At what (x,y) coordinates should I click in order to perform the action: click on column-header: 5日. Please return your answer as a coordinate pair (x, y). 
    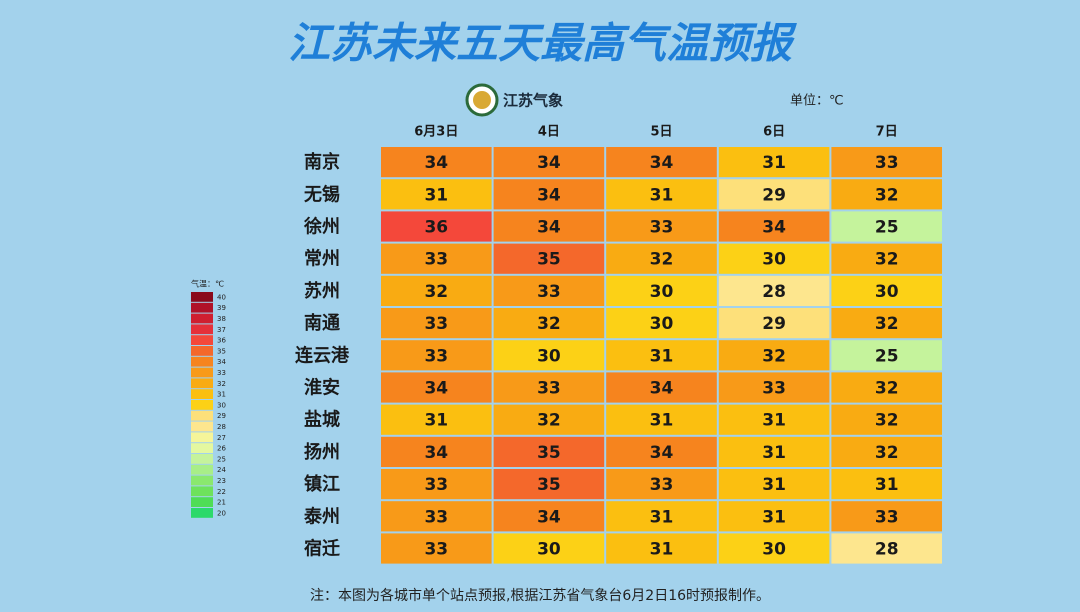
    Looking at the image, I should click on (661, 132).